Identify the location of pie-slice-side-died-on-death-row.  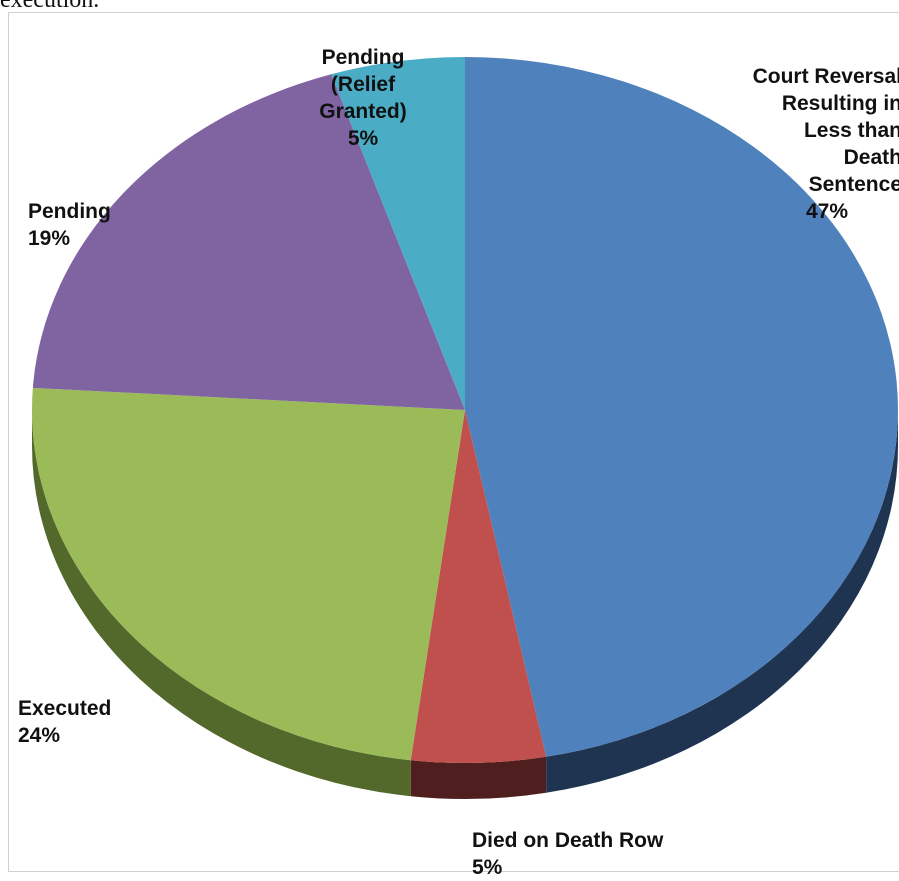
(478, 777).